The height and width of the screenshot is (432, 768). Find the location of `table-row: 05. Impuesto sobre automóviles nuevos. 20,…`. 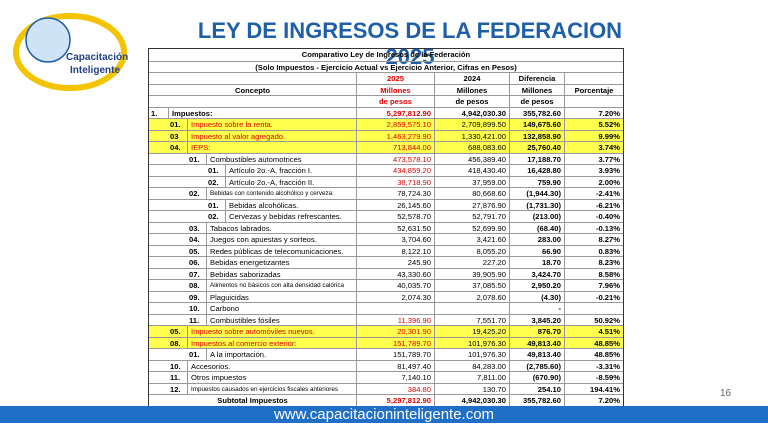

table-row: 05. Impuesto sobre automóviles nuevos. 20,… is located at coordinates (386, 331).